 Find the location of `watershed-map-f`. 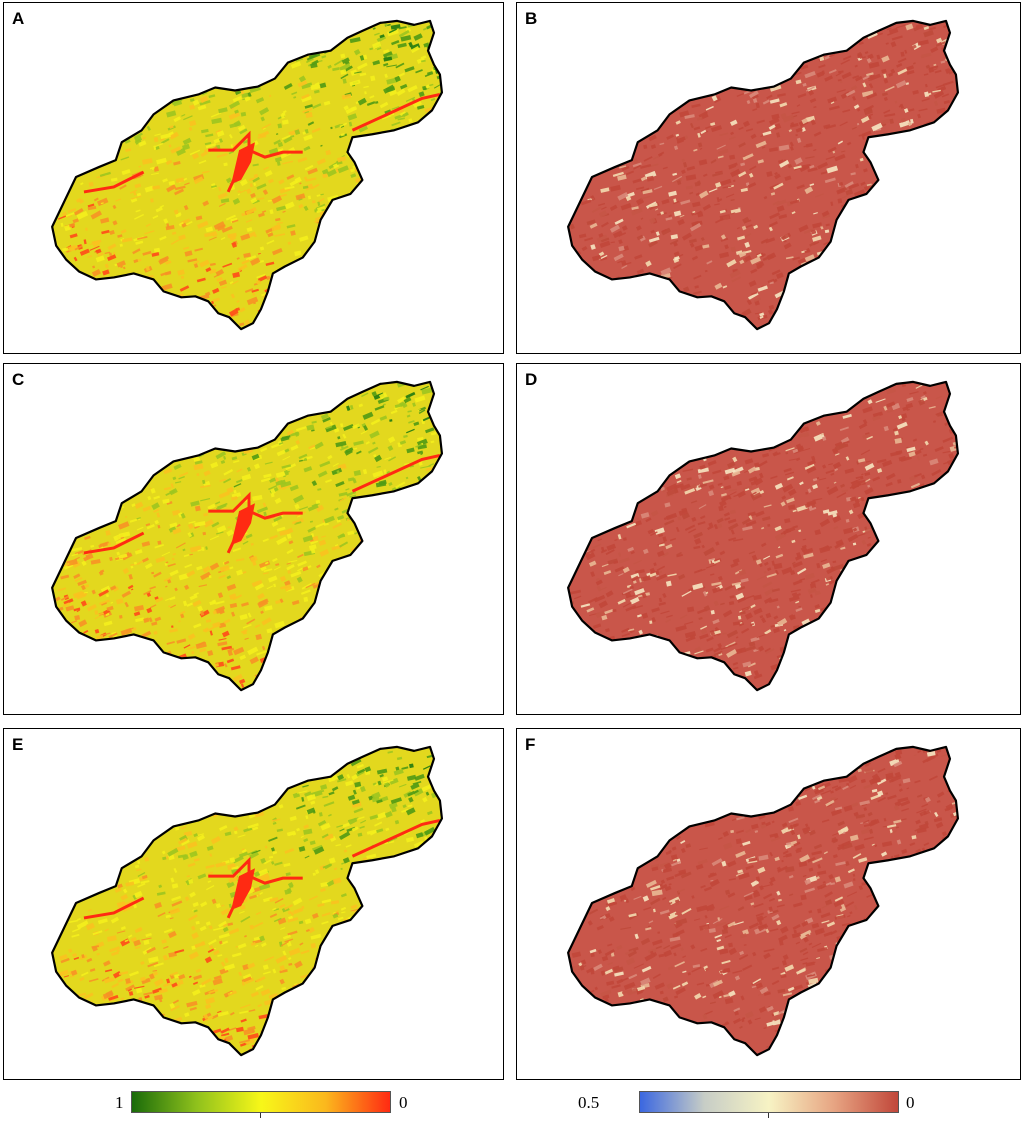

watershed-map-f is located at coordinates (763, 901).